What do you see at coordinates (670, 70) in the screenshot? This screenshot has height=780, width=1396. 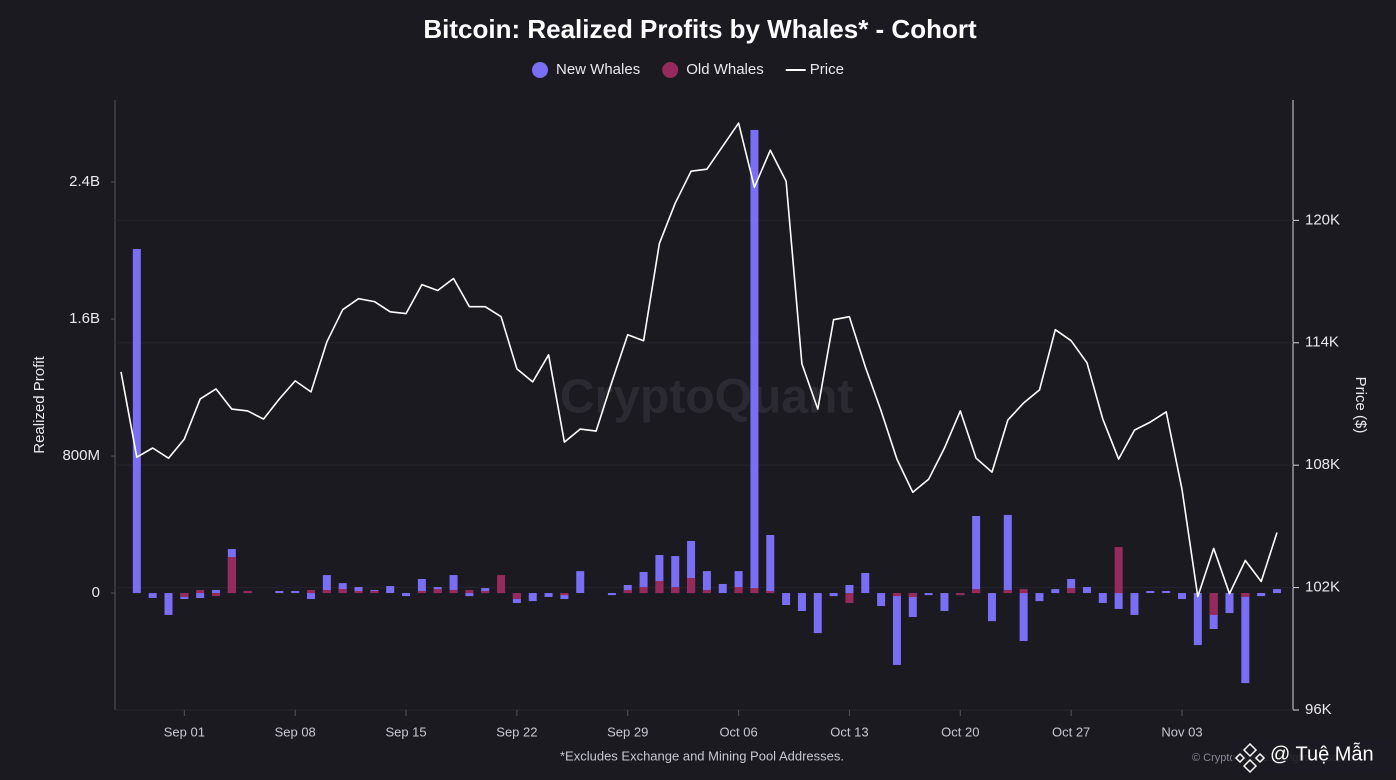 I see `legend-swatch` at bounding box center [670, 70].